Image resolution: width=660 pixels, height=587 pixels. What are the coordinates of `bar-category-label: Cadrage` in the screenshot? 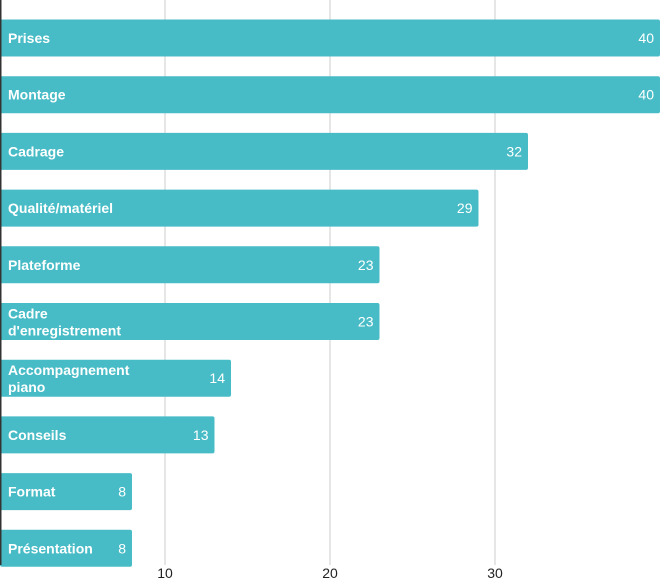 It's located at (36, 151).